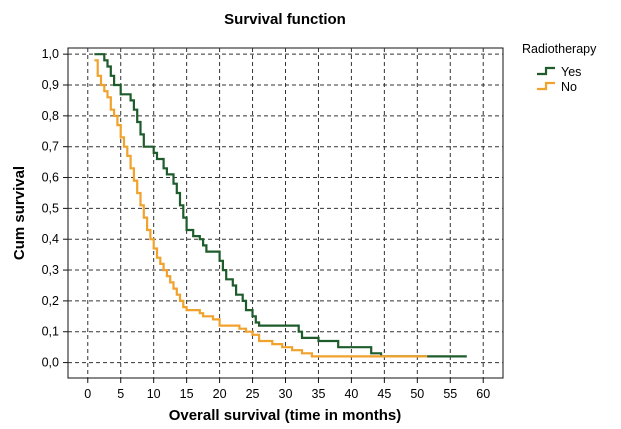 This screenshot has width=621, height=429. I want to click on x-tick-label: 30, so click(286, 394).